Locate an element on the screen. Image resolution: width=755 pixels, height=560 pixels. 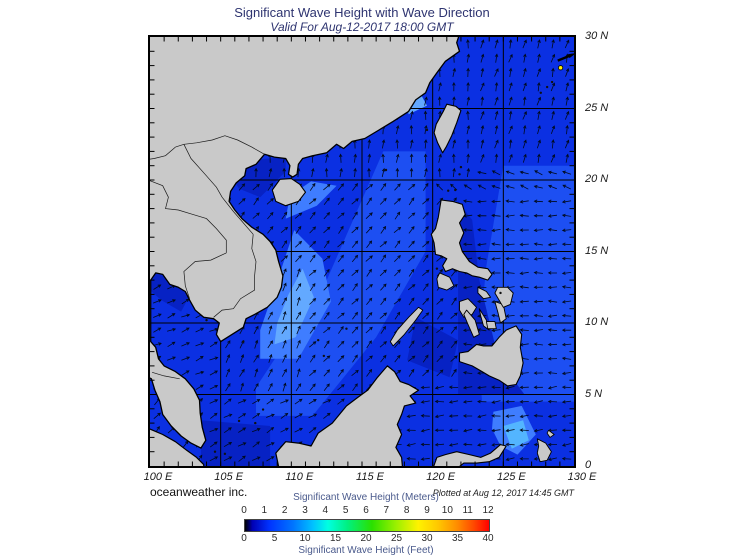
meters-tick-label: 4 is located at coordinates (325, 510).